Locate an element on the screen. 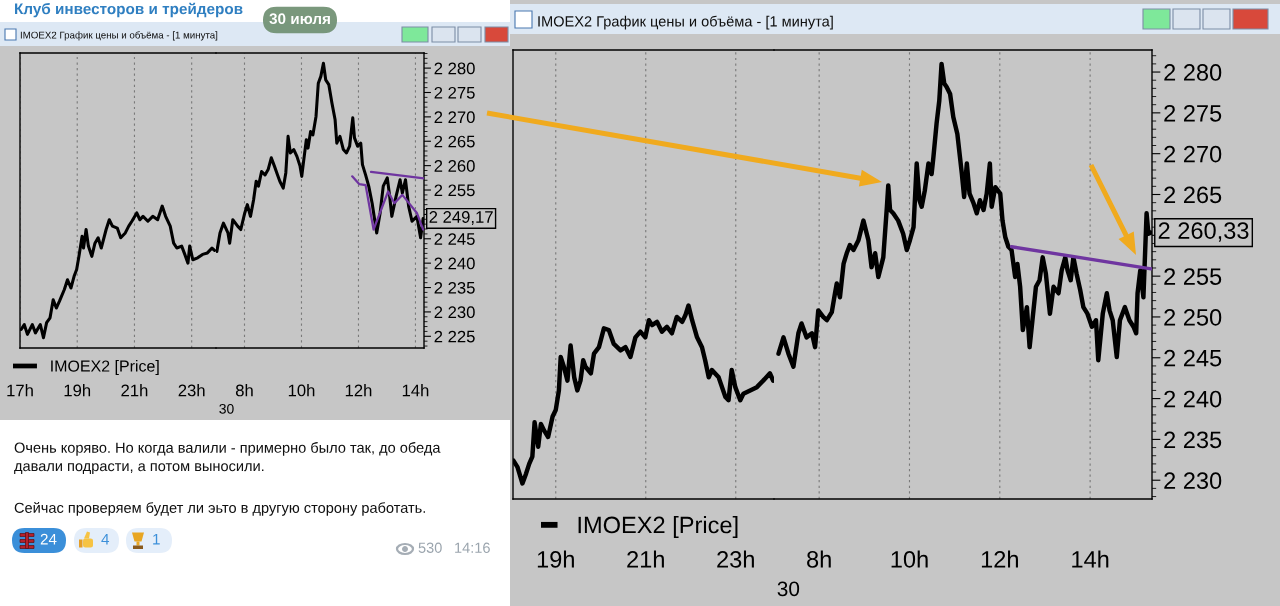 This screenshot has height=606, width=1280. text: 24 is located at coordinates (48, 539).